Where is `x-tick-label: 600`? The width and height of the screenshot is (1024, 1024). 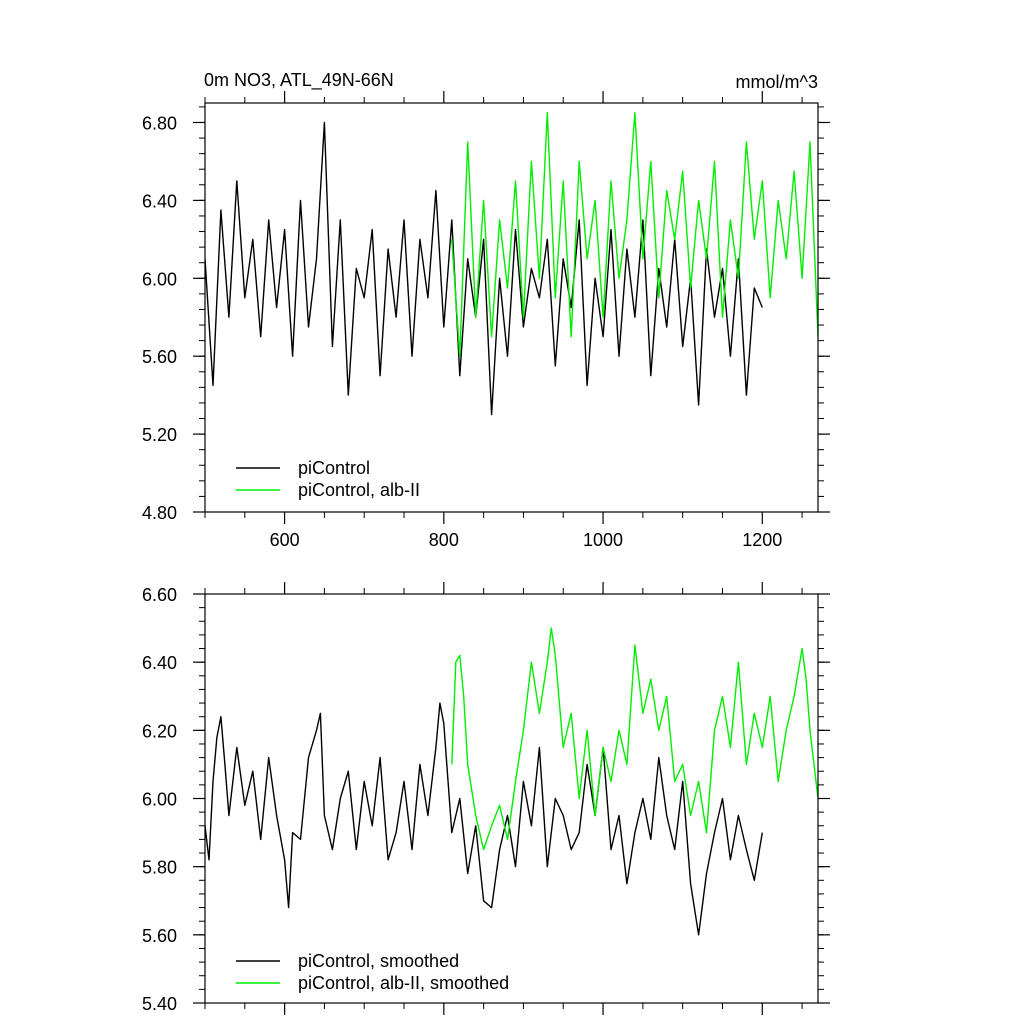
x-tick-label: 600 is located at coordinates (285, 540).